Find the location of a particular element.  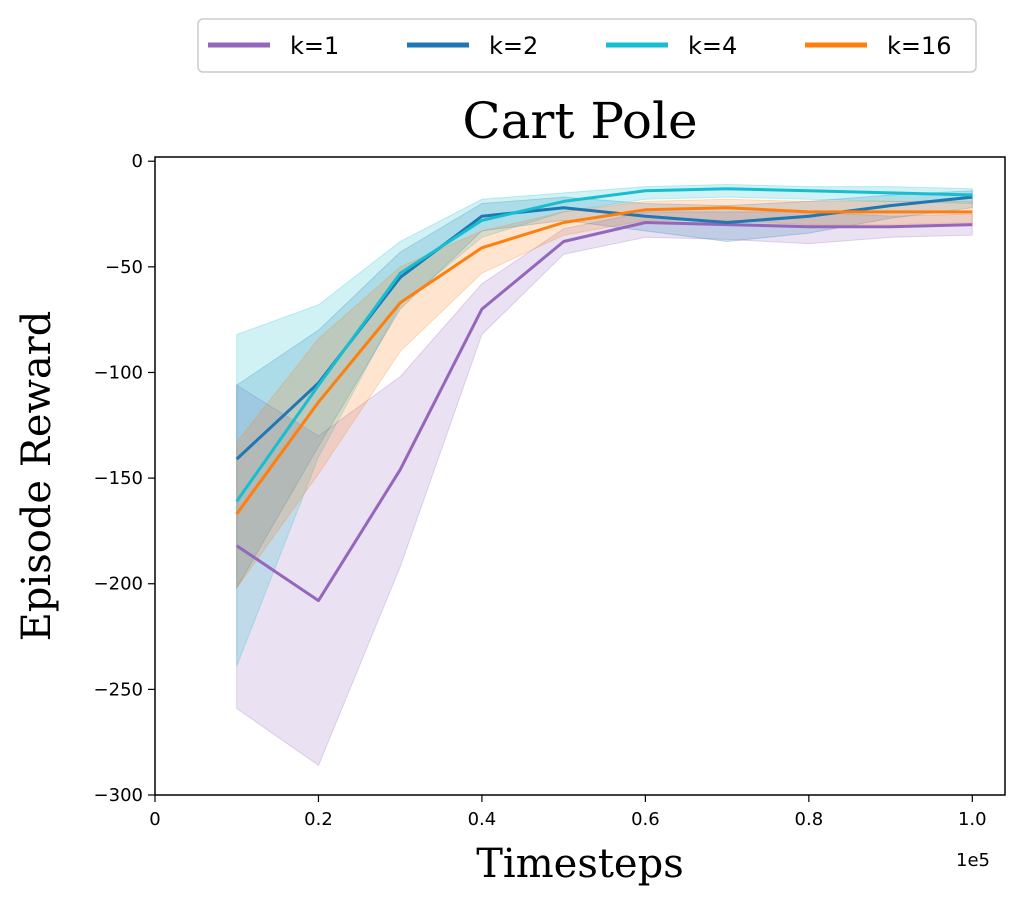

y-tick-label: −50 is located at coordinates (124, 267).